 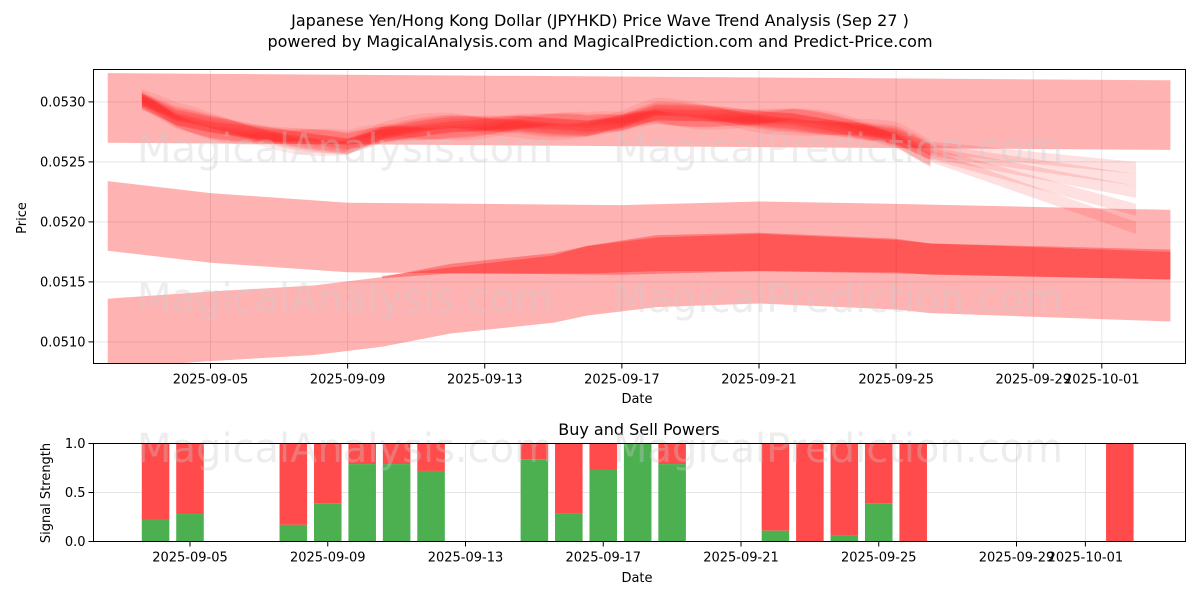 What do you see at coordinates (838, 149) in the screenshot?
I see `watermark-prediction-top: MagicalPrediction.com` at bounding box center [838, 149].